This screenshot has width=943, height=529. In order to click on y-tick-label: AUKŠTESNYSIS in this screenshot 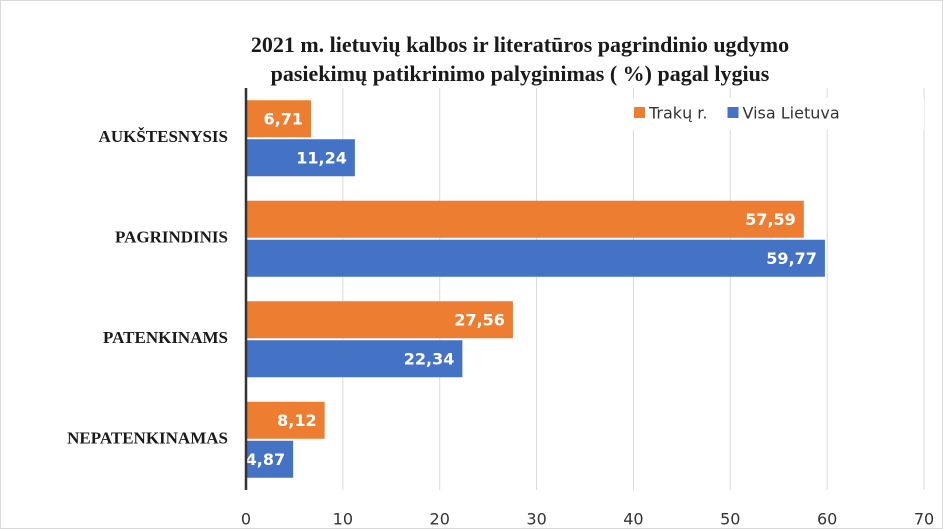, I will do `click(163, 136)`.